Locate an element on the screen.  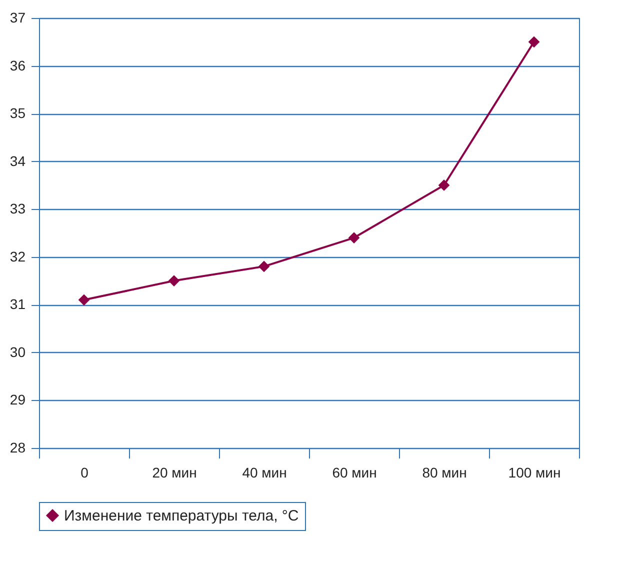
x-tick-label: 0 is located at coordinates (84, 472).